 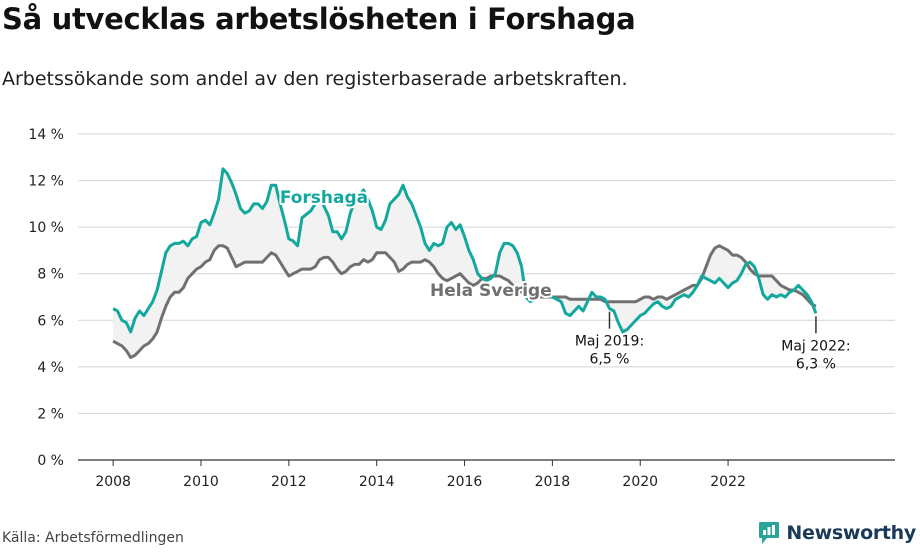 What do you see at coordinates (93, 538) in the screenshot?
I see `source-note: Källa: Arbetsförmedlingen` at bounding box center [93, 538].